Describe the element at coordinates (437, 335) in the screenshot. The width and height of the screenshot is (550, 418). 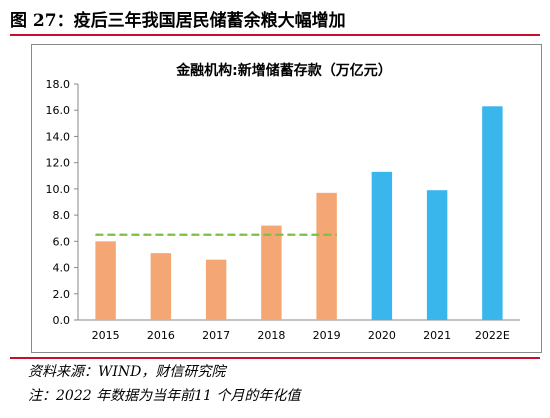
I see `x-tick-label: 2021` at that location.